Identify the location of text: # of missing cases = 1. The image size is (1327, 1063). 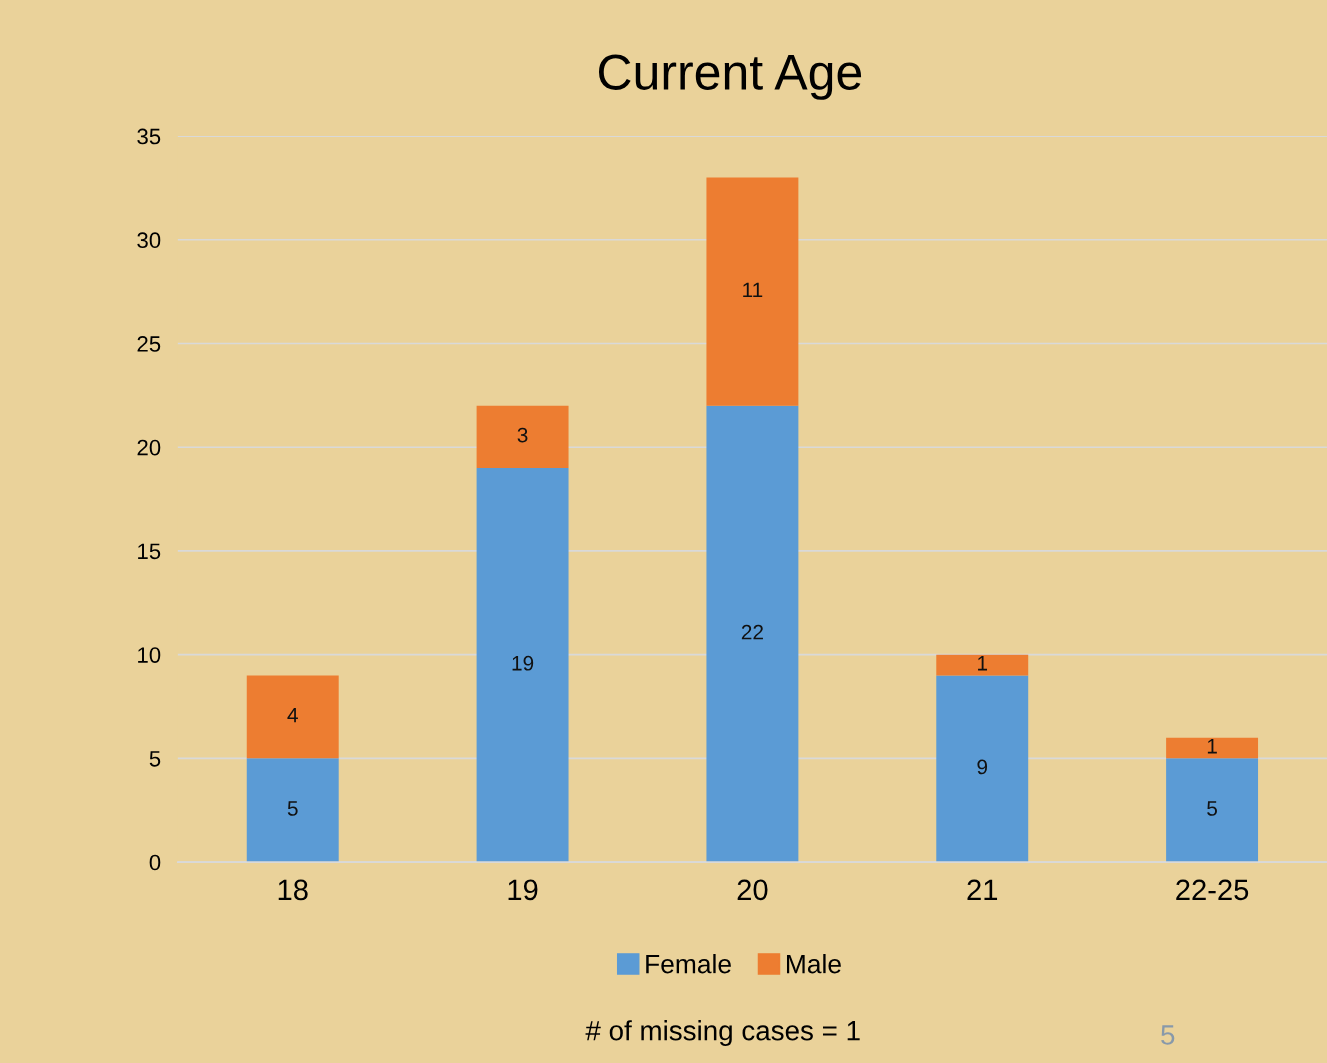
(722, 1033).